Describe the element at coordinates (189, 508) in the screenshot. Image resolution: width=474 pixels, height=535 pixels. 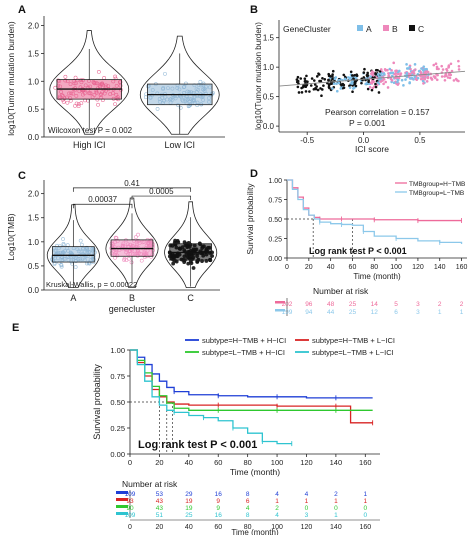
I see `risk-count: 19` at that location.